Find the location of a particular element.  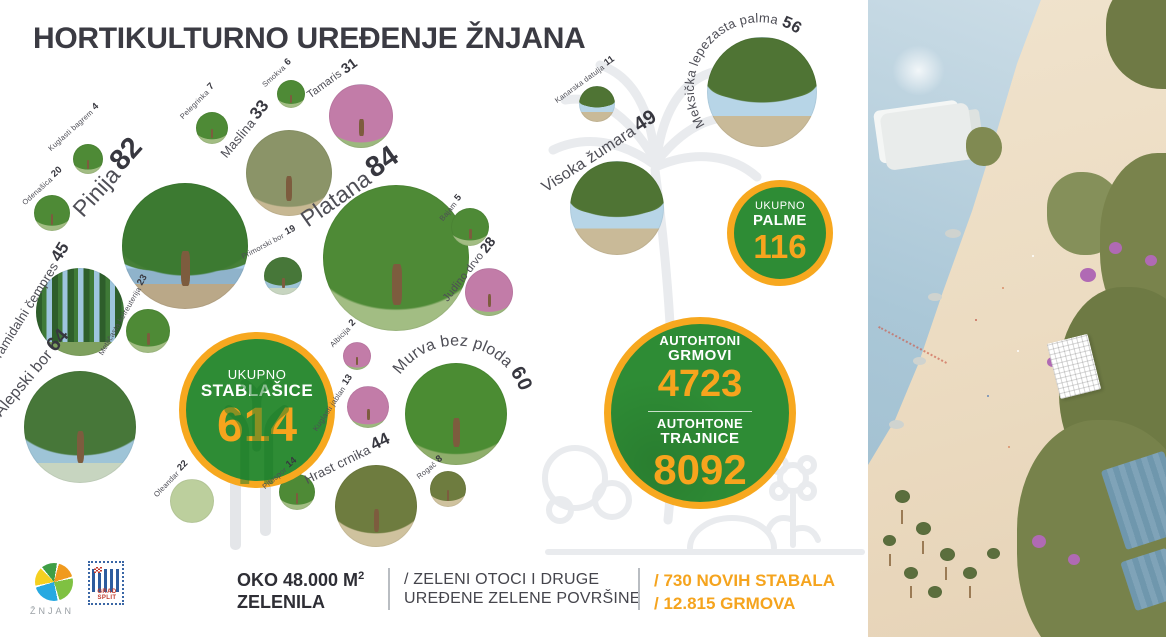

trees-spit is located at coordinates (984, 146).